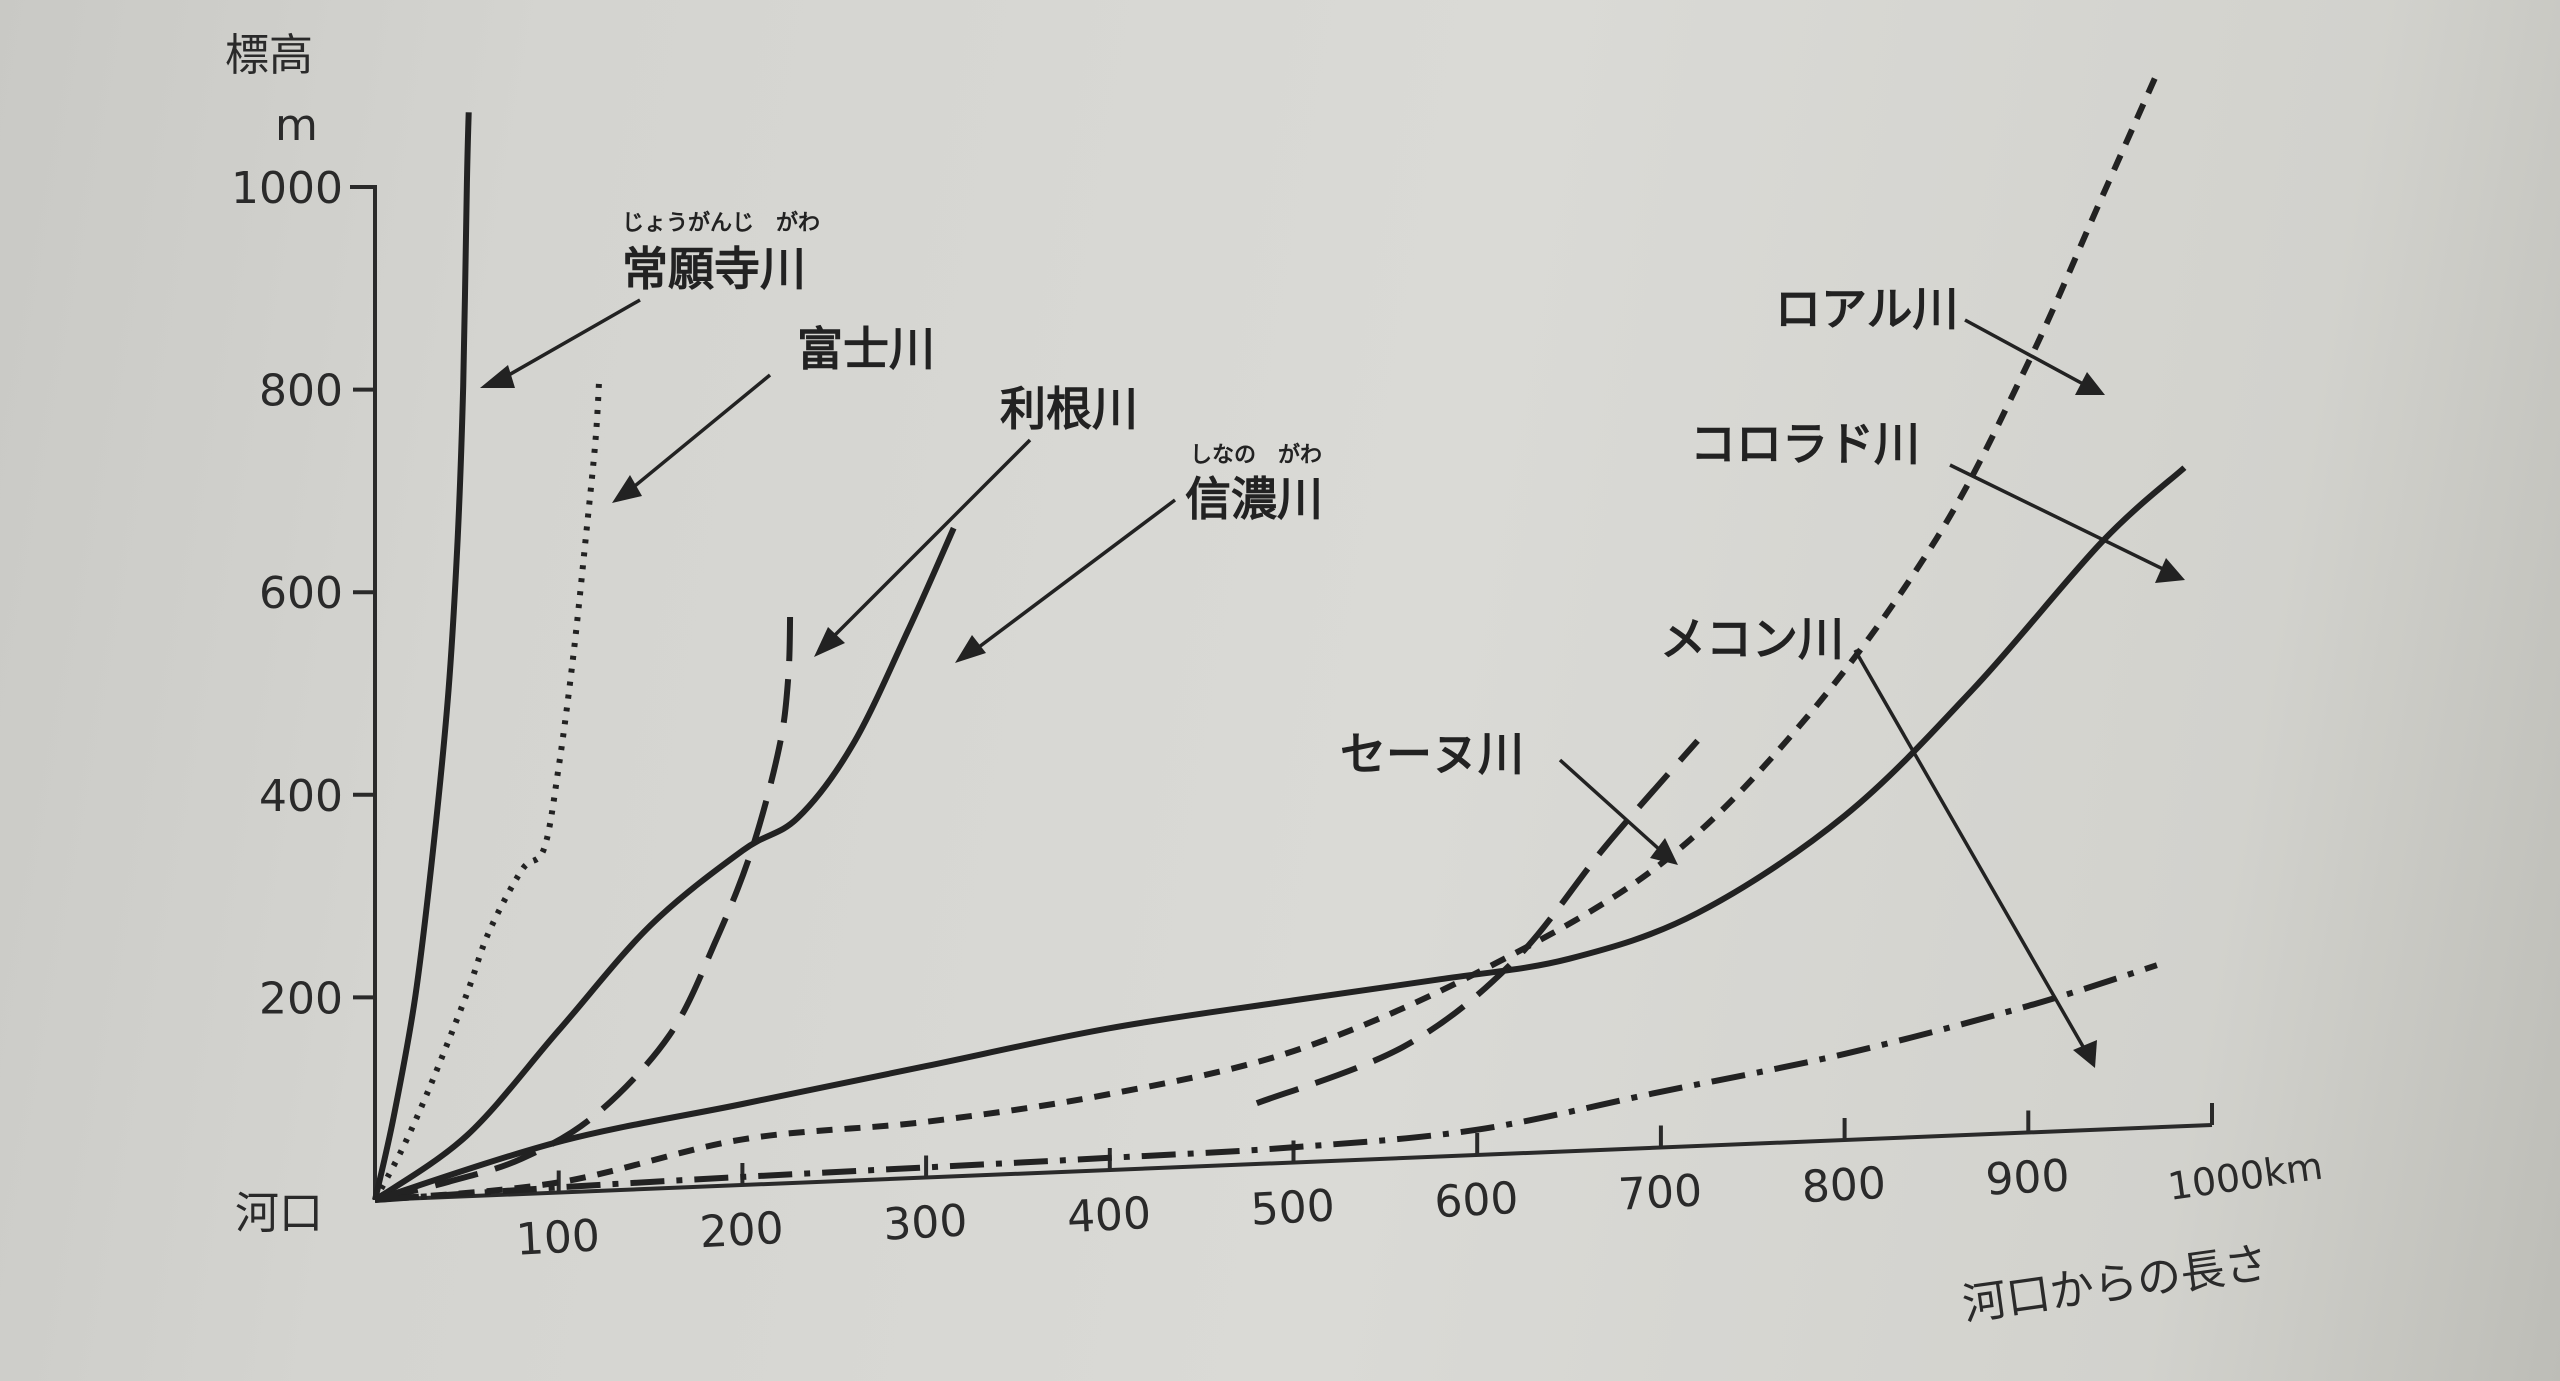 Image resolution: width=2560 pixels, height=1381 pixels. I want to click on label-fuji: 富士川, so click(866, 349).